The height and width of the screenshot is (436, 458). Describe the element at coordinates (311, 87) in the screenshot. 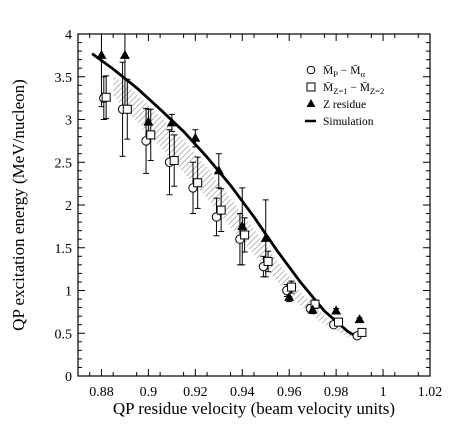

I see `legend-square-icon` at that location.